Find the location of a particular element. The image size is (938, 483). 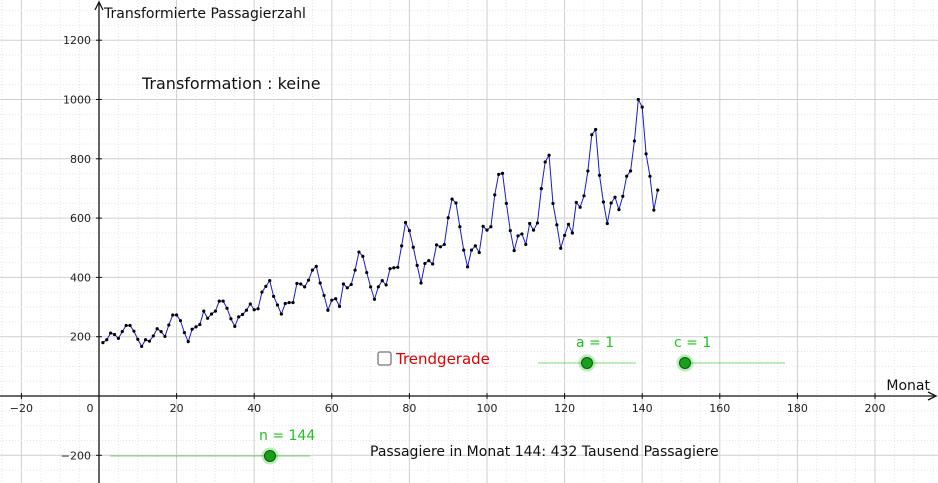

trend-checkbox: Trendgerade is located at coordinates (433, 359).